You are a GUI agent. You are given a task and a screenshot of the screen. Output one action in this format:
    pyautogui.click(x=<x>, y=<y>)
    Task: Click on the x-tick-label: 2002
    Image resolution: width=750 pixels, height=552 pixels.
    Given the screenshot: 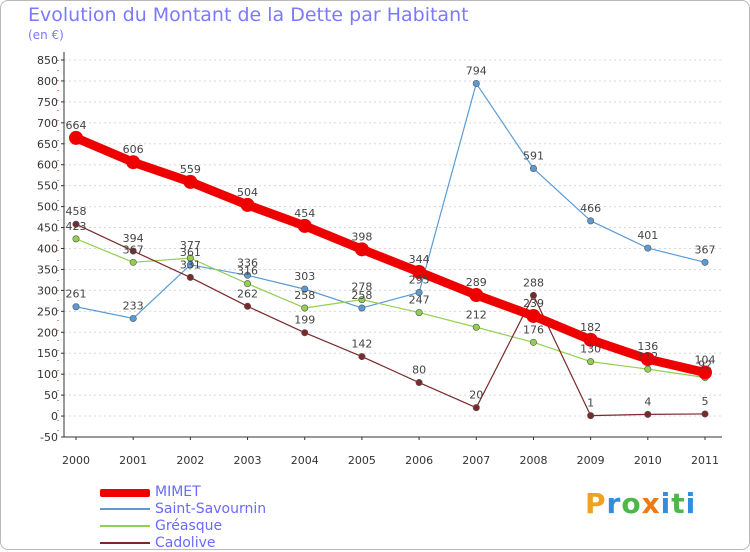 What is the action you would take?
    pyautogui.click(x=190, y=460)
    